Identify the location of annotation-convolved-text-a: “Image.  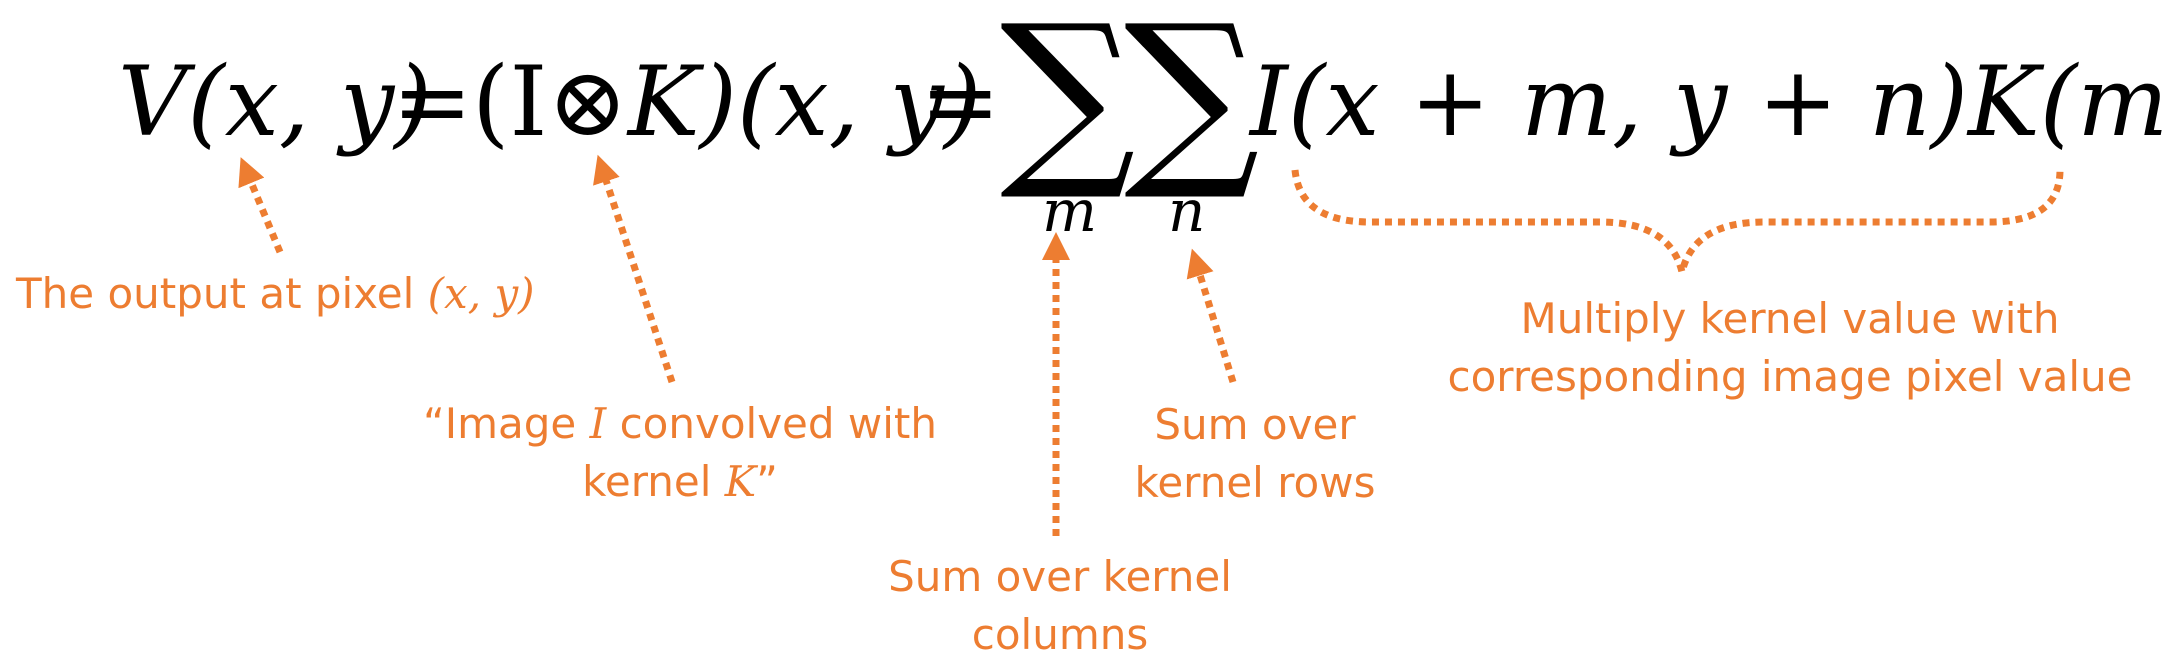
(499, 423).